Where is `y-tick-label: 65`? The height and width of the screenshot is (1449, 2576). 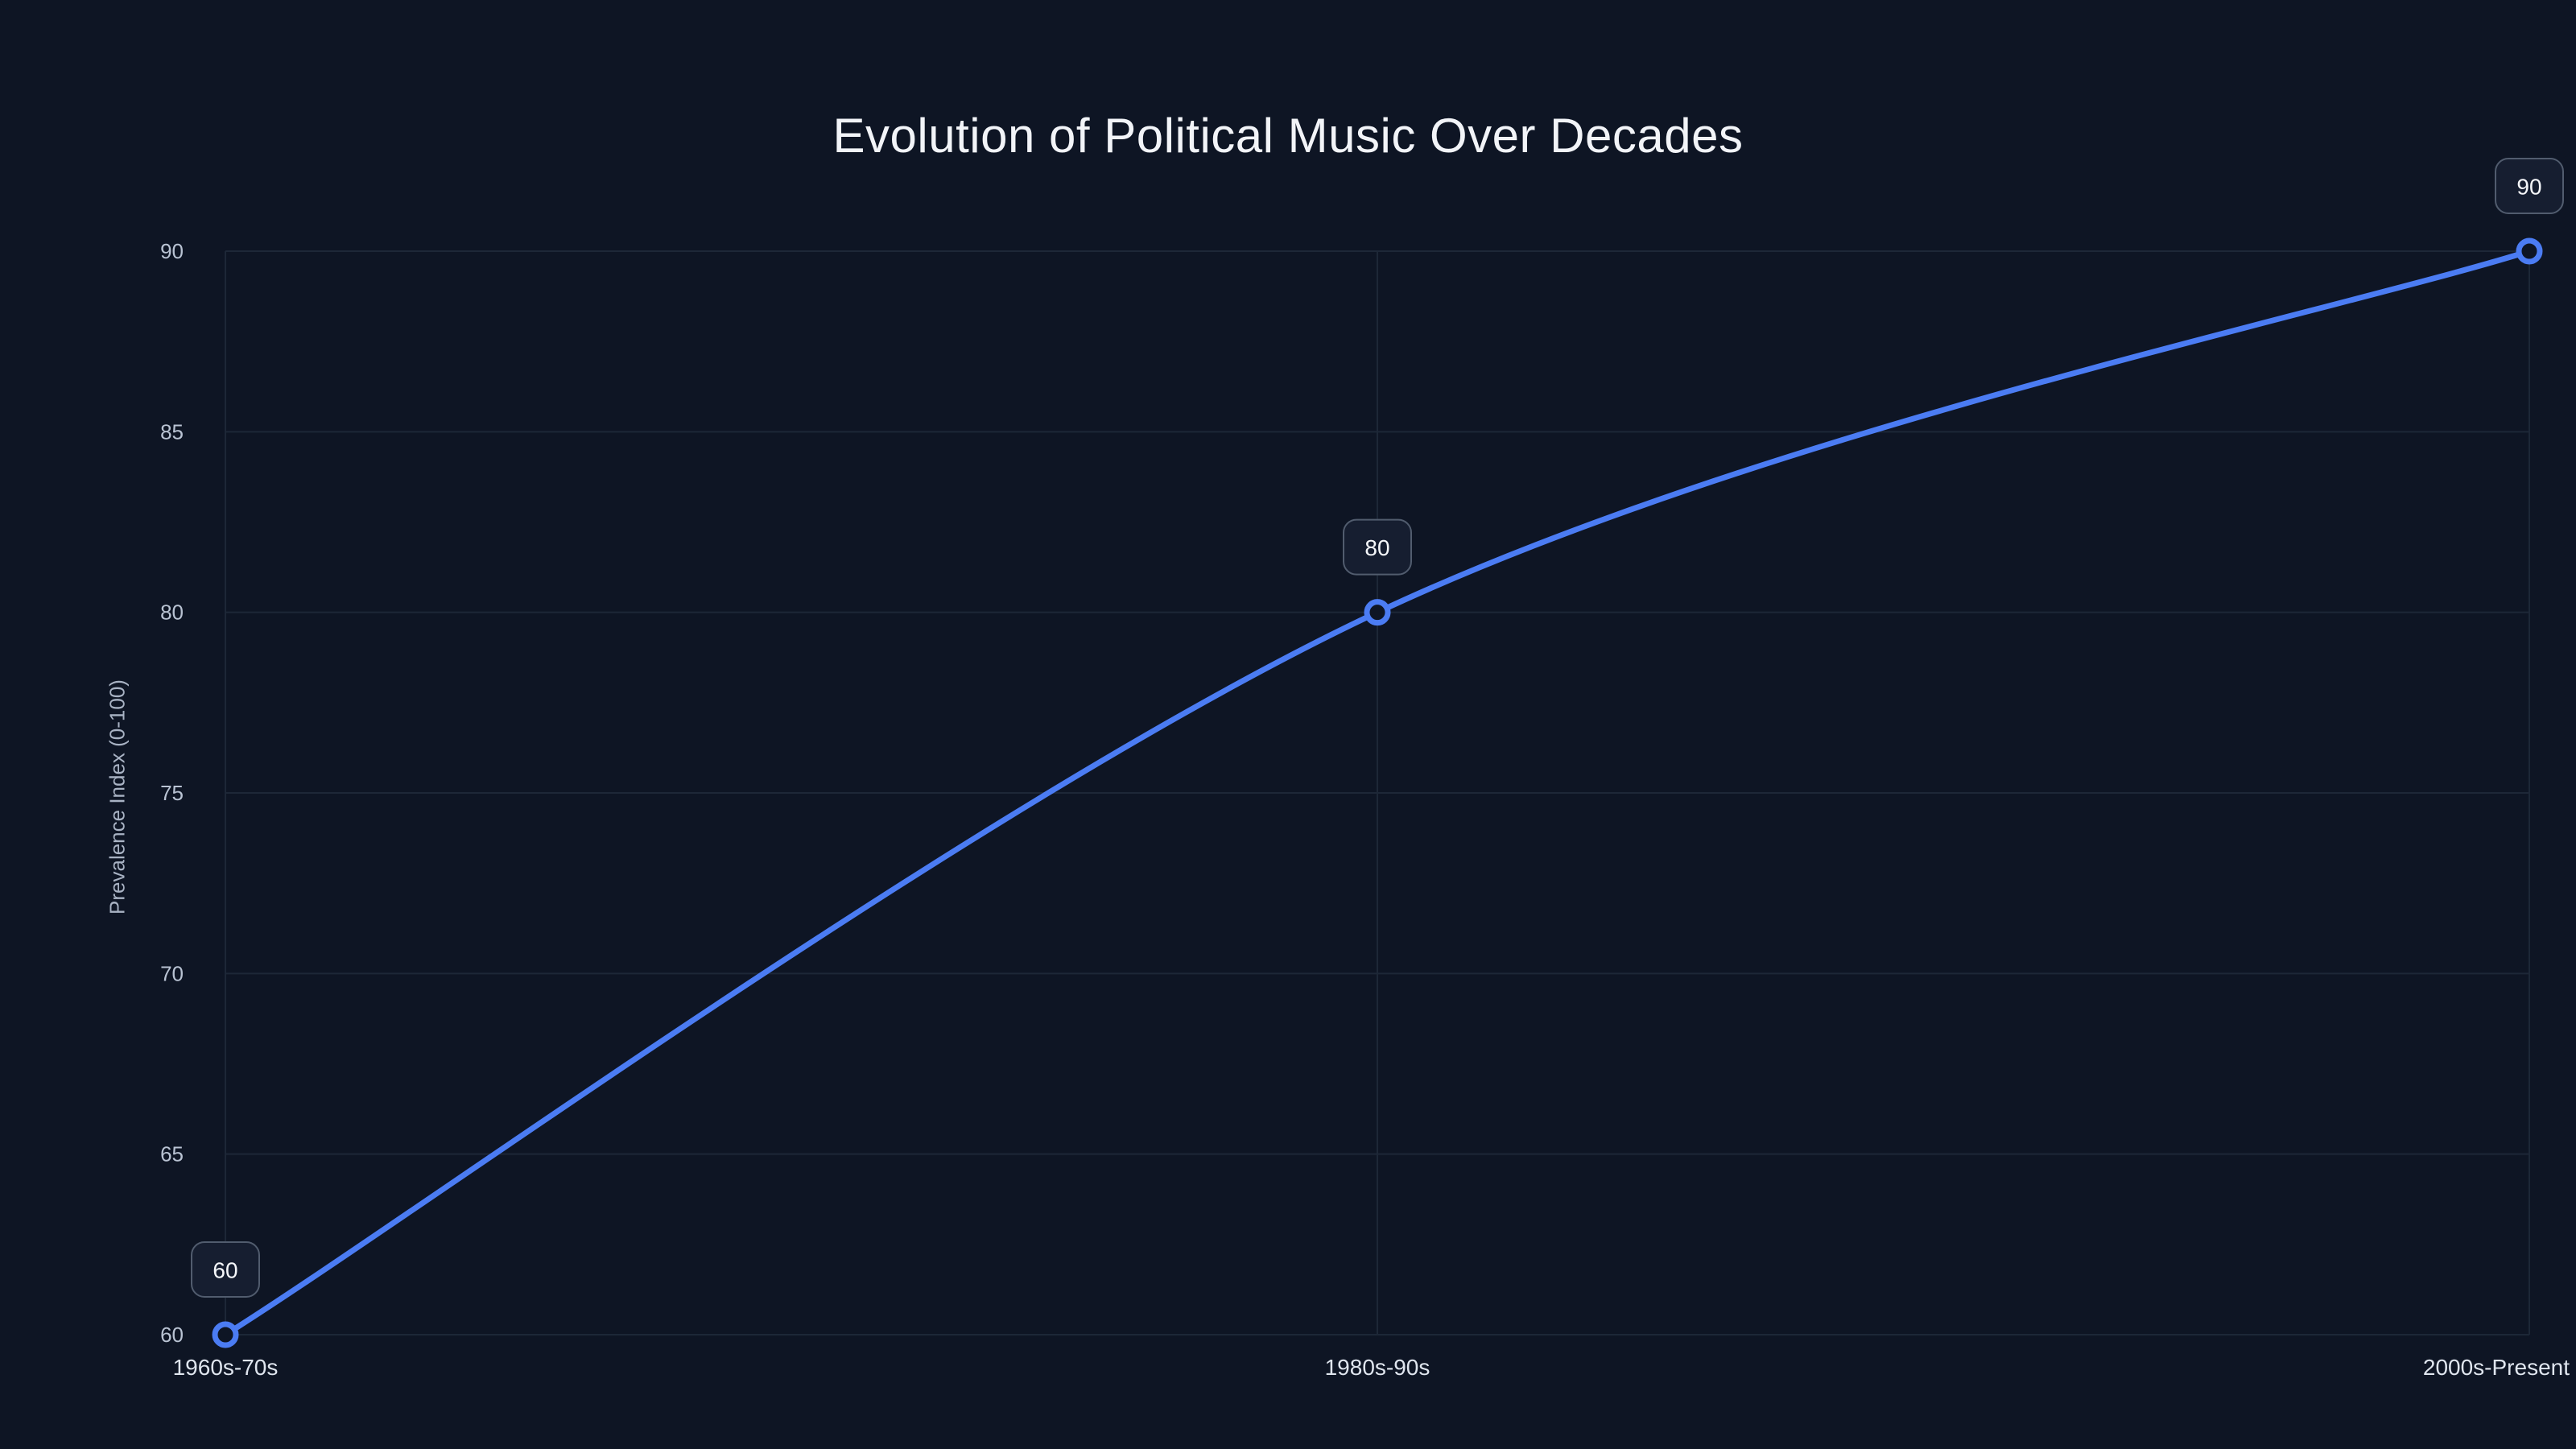 y-tick-label: 65 is located at coordinates (172, 1154).